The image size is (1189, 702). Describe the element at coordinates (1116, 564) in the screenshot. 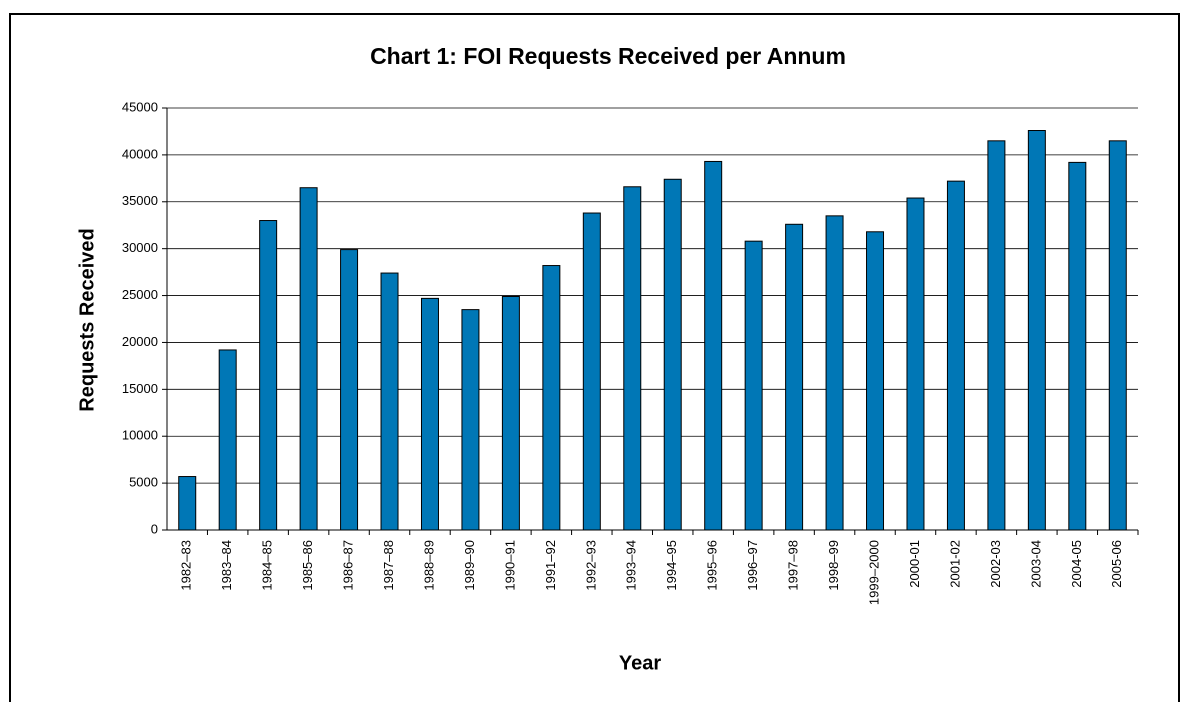

I see `x-tick-label: 2005-06` at that location.